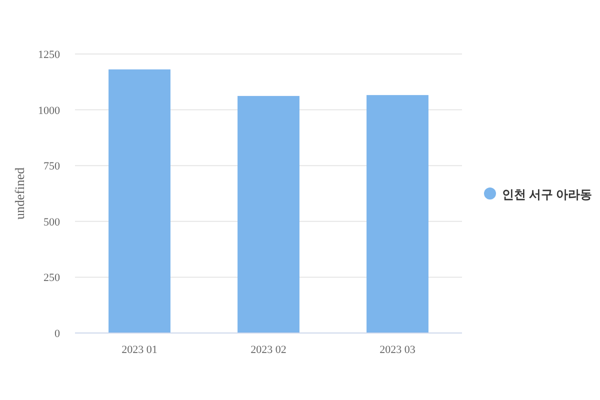 Image resolution: width=600 pixels, height=400 pixels. Describe the element at coordinates (398, 350) in the screenshot. I see `x-tick-label: 2023 03` at that location.